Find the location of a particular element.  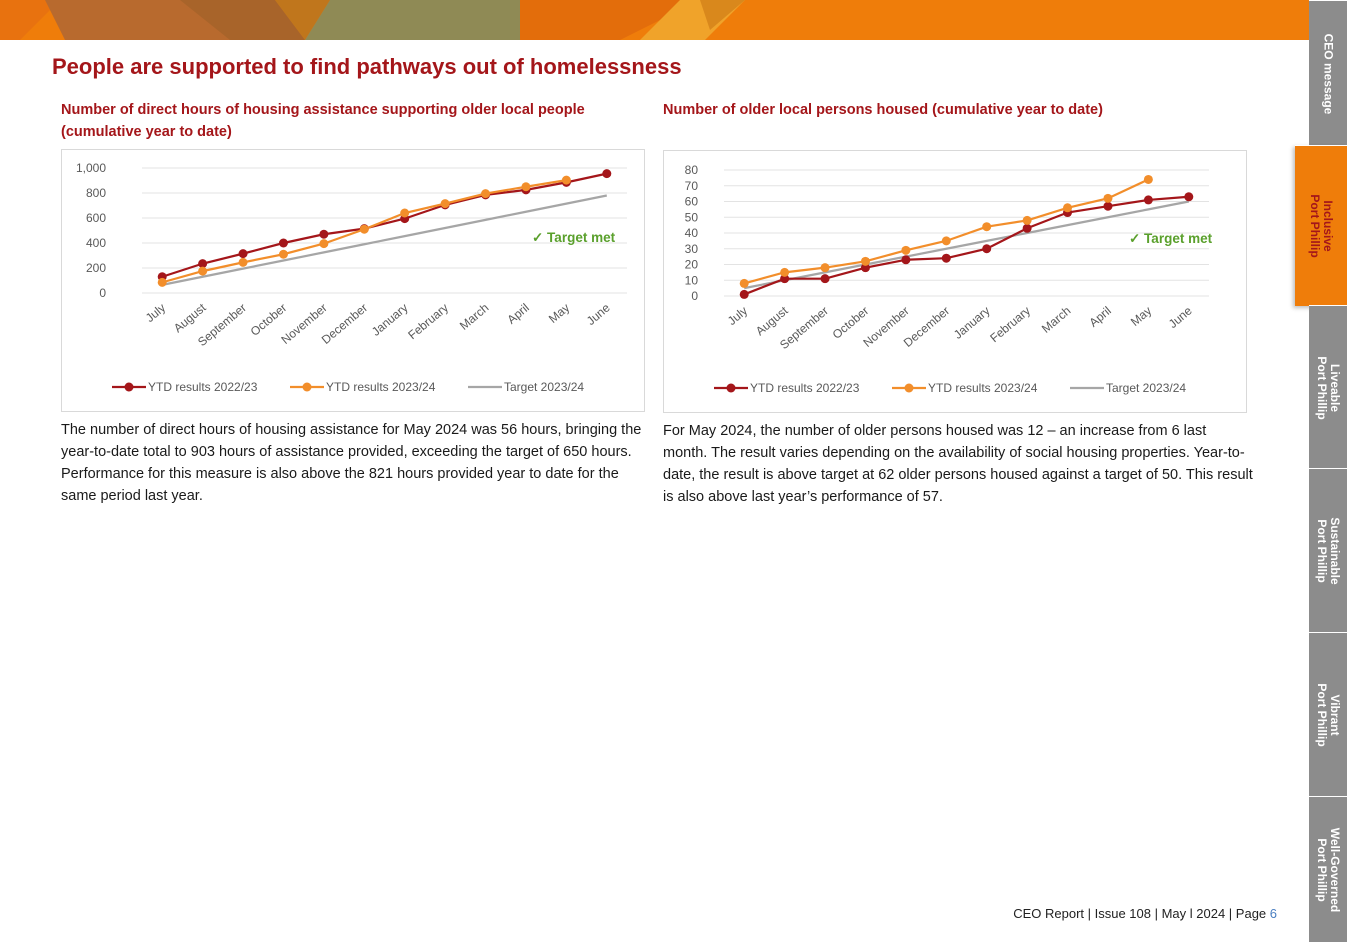

tab-label: Sustainable Port Phillip is located at coordinates (1328, 551).